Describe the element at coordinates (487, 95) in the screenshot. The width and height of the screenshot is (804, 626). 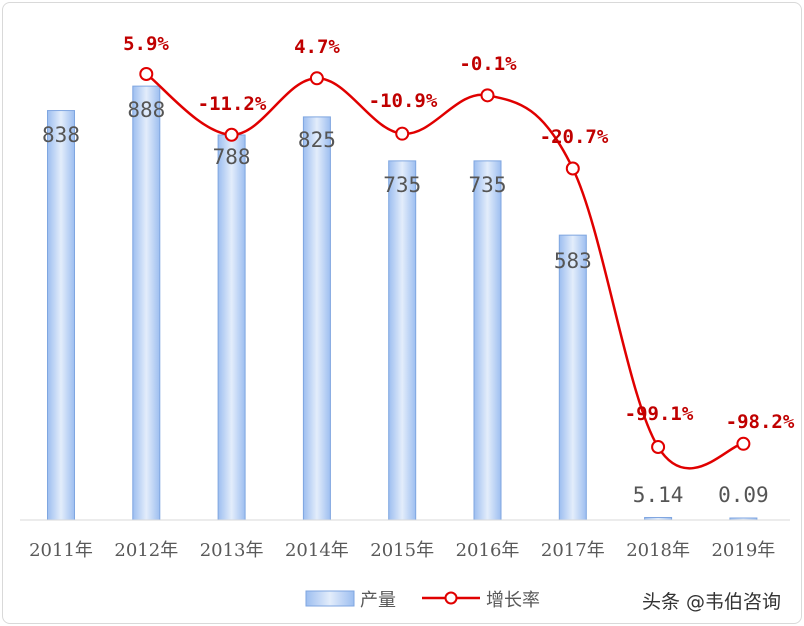
I see `rate-point-2016年` at that location.